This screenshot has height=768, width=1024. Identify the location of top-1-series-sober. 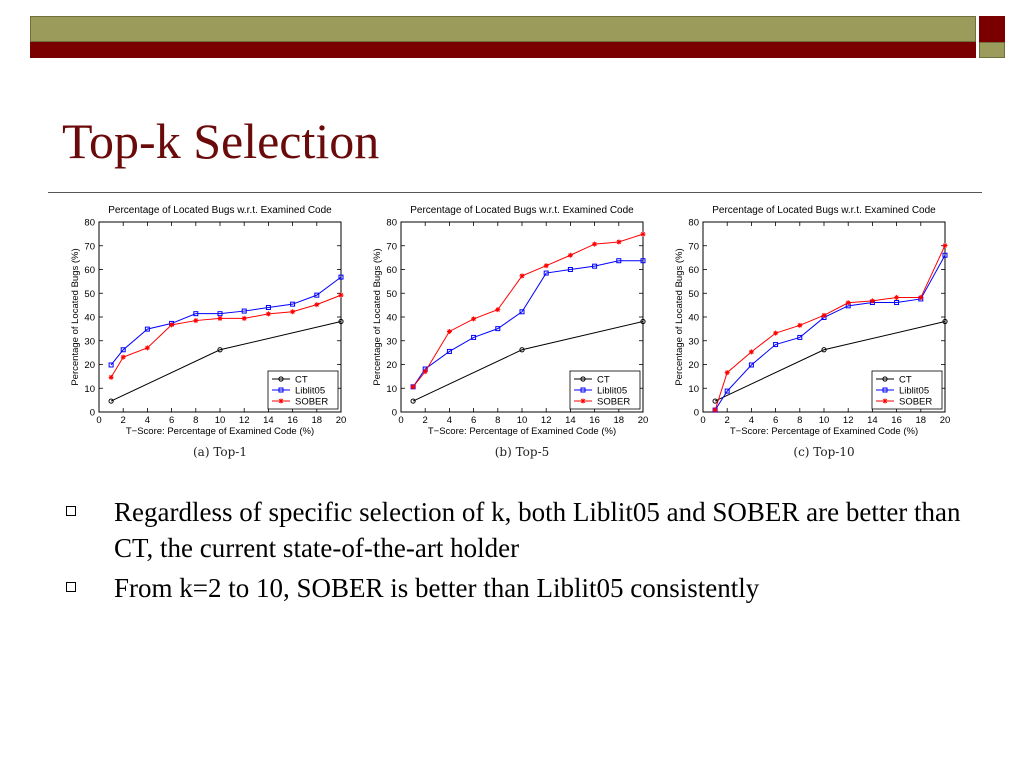
(226, 336).